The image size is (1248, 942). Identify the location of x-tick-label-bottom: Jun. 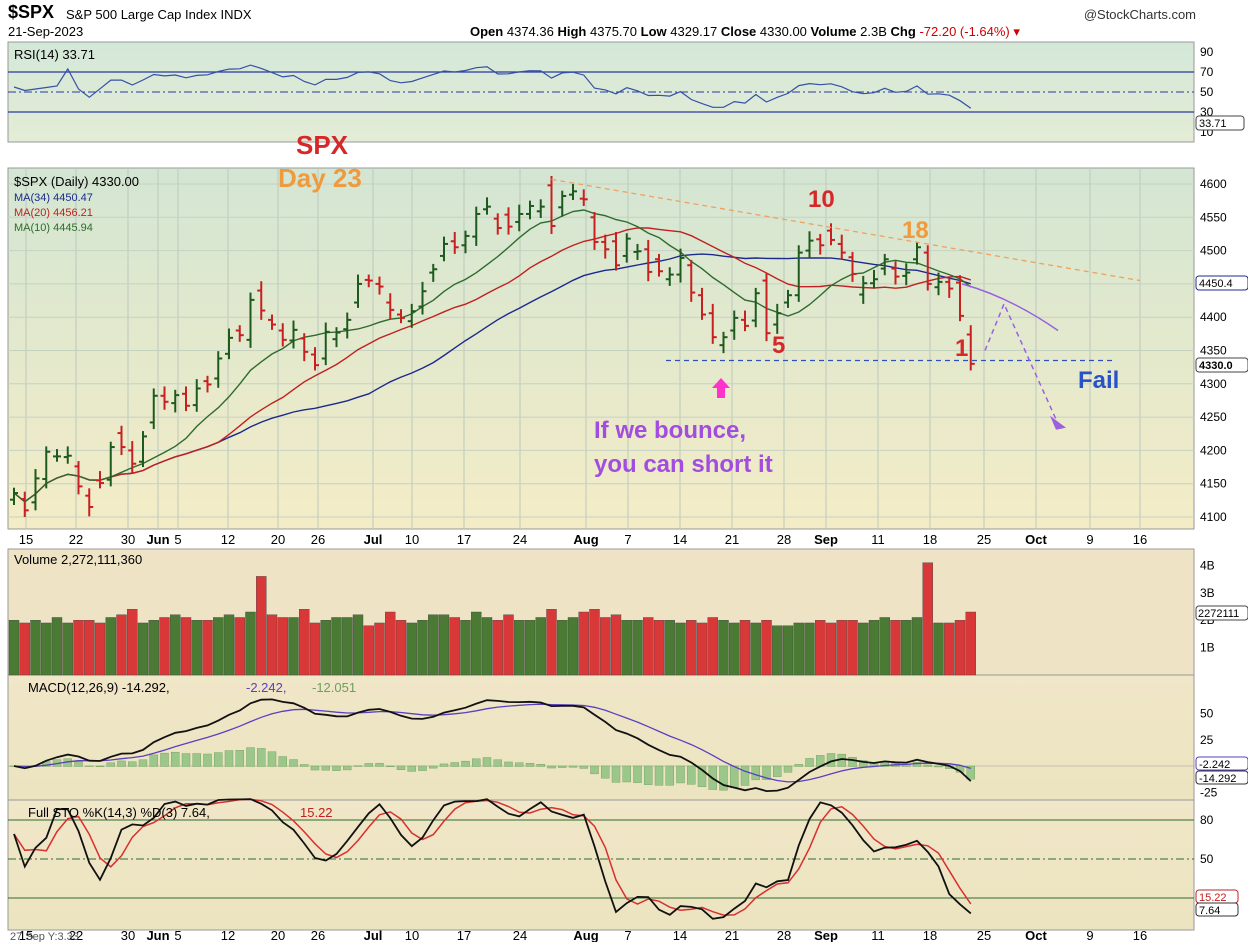
(157, 935).